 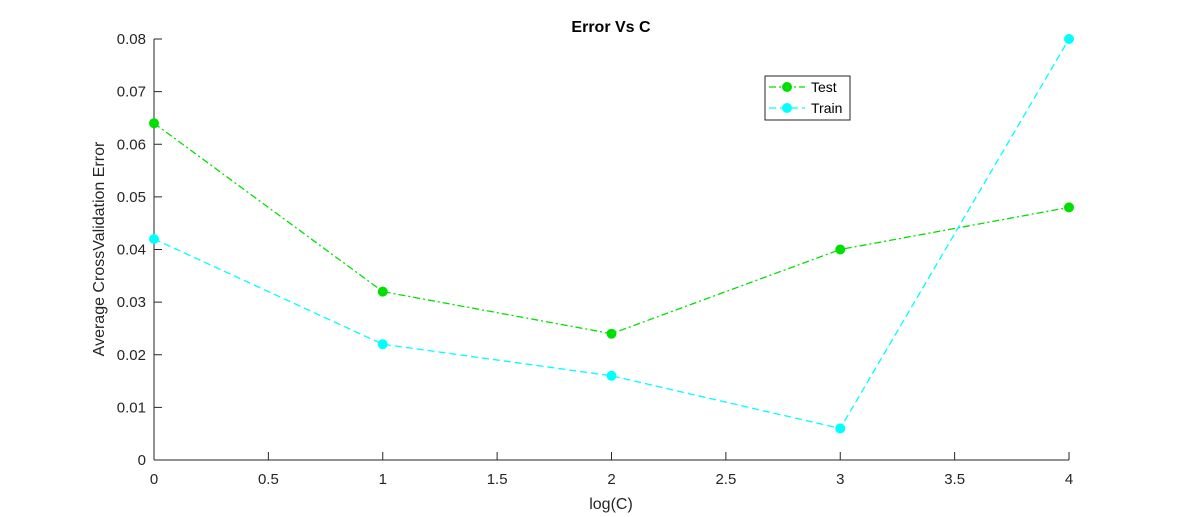 I want to click on x-tick-label: 3, so click(x=840, y=479).